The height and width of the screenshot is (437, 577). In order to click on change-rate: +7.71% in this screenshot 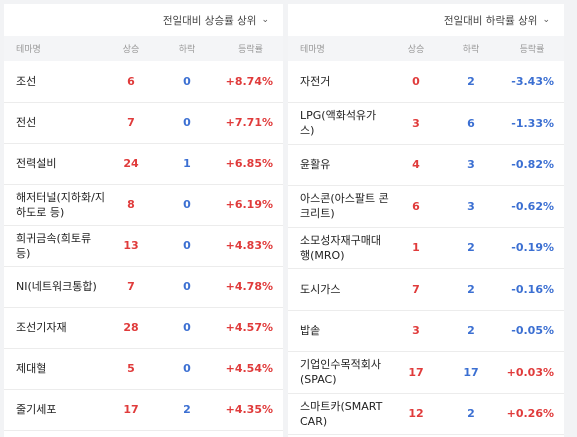, I will do `click(250, 123)`.